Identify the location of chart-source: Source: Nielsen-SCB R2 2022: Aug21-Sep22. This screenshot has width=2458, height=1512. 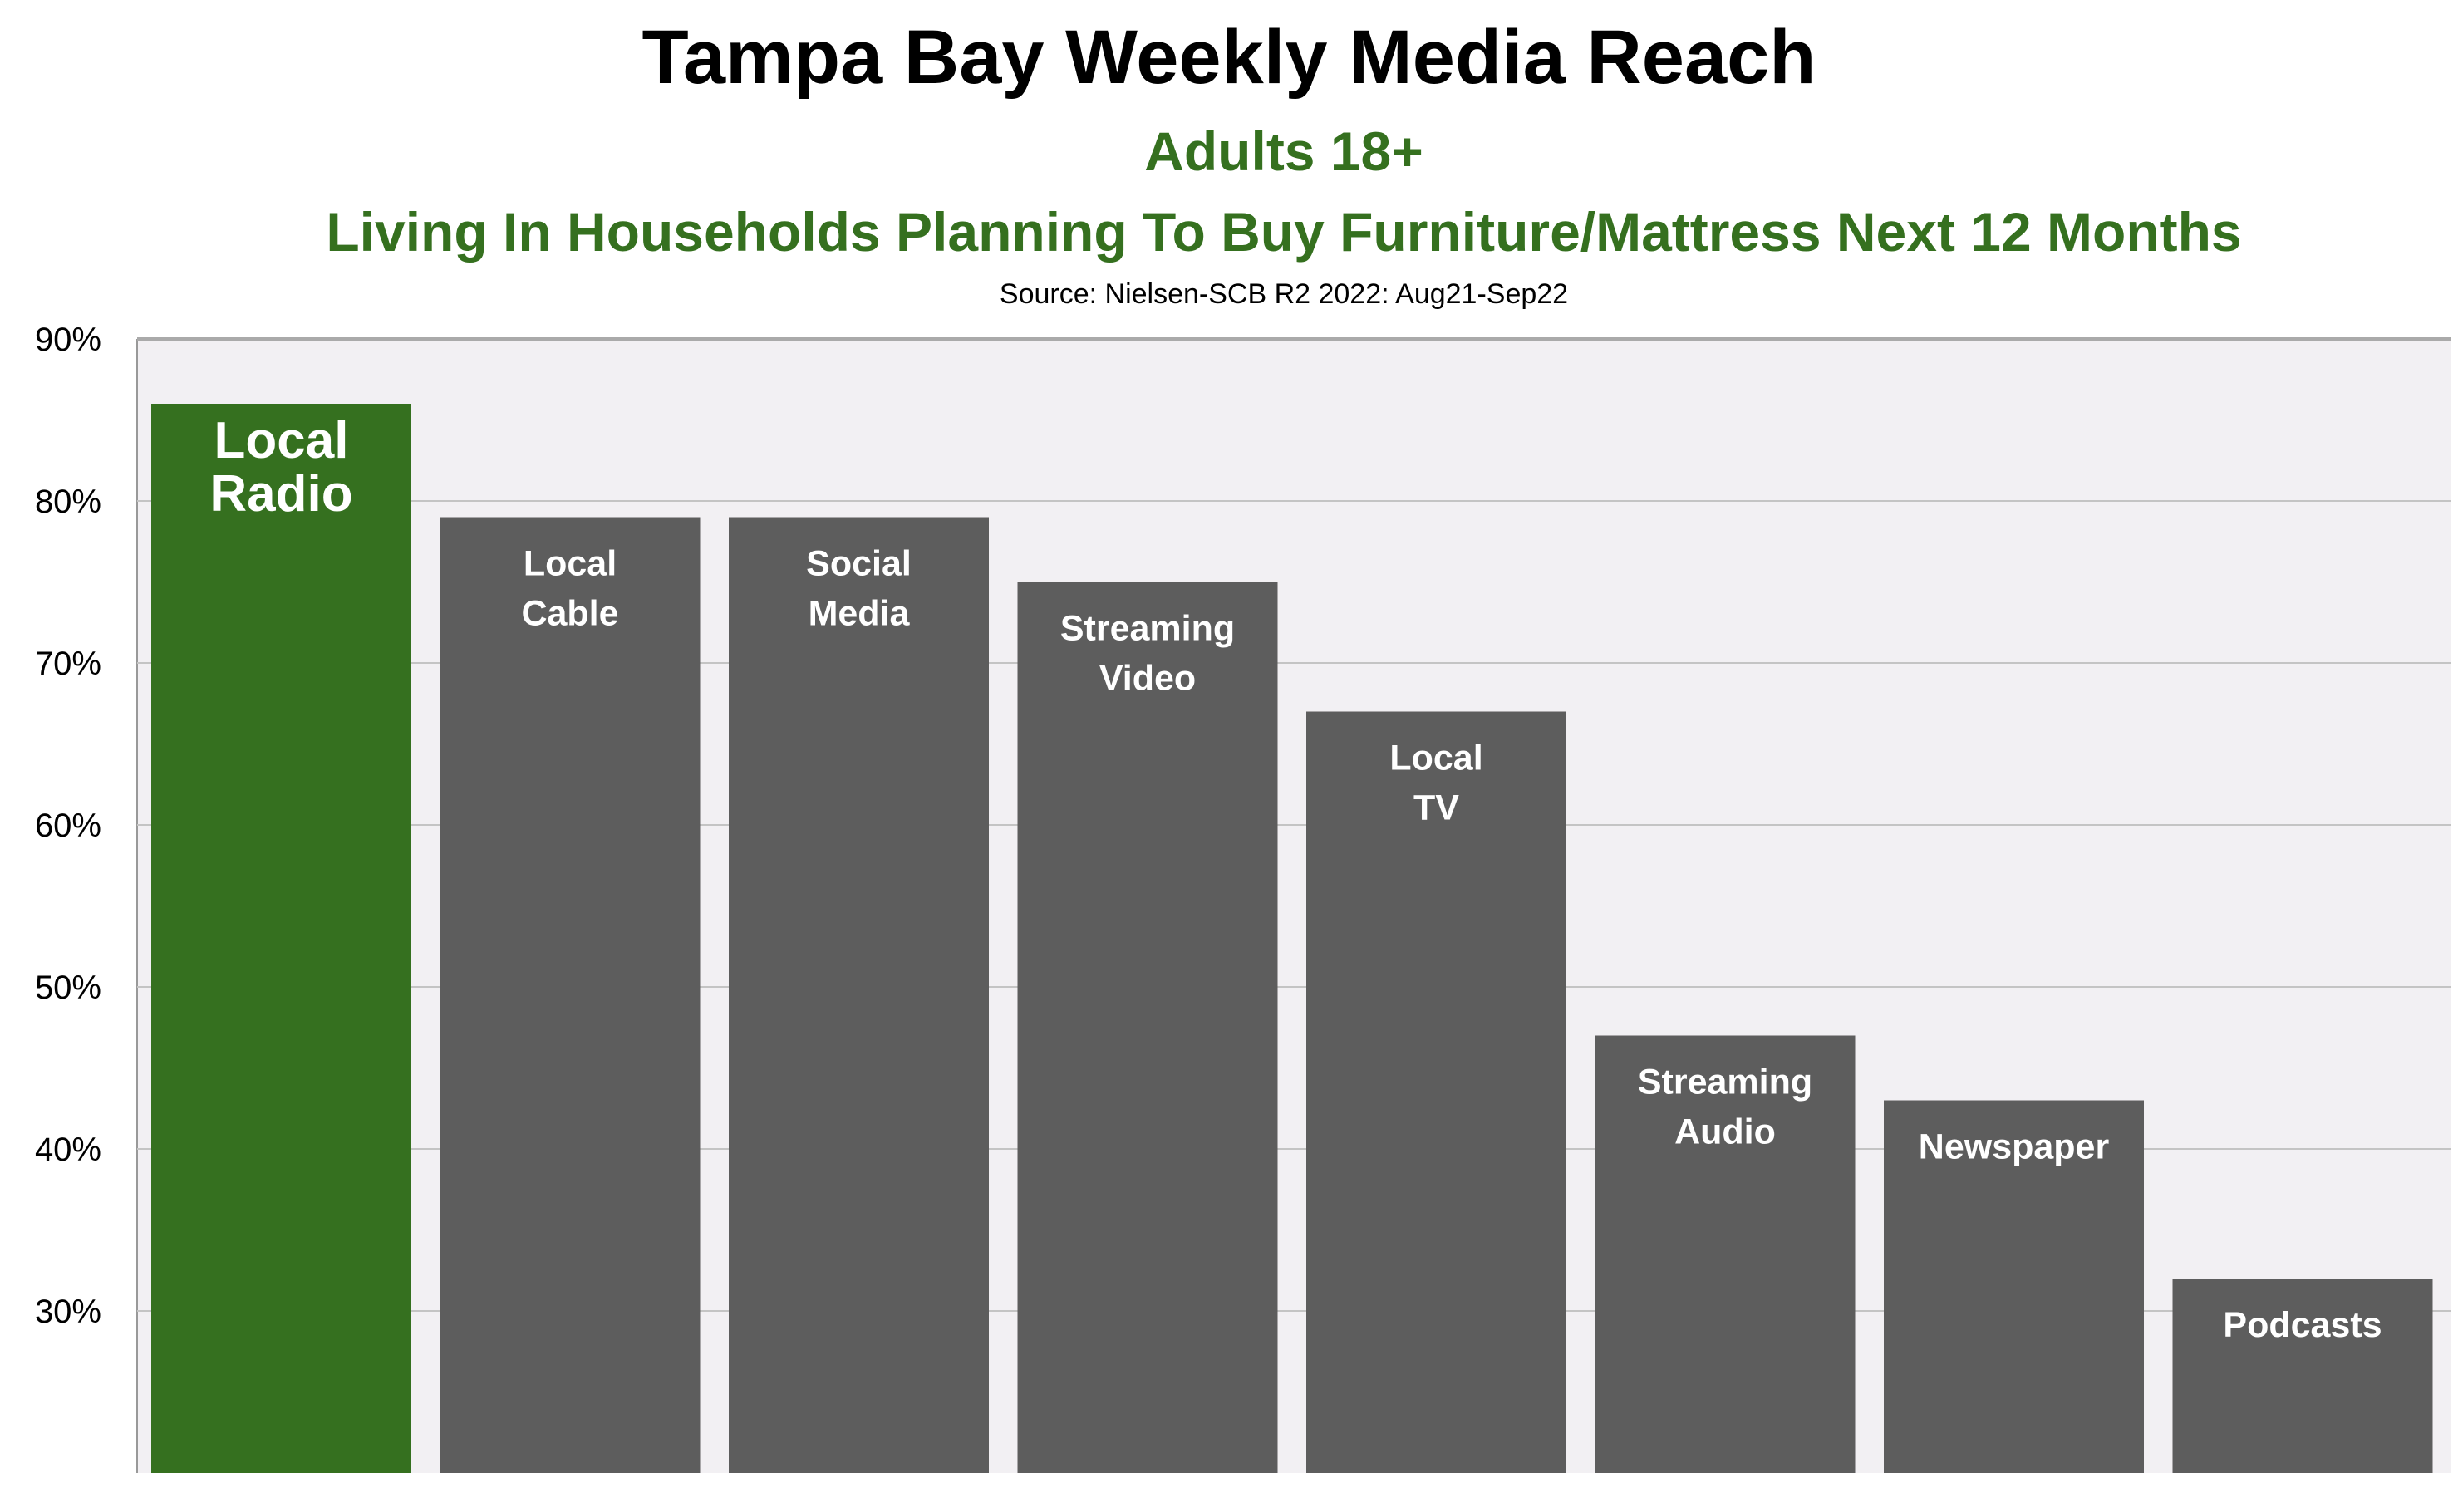
(1284, 294).